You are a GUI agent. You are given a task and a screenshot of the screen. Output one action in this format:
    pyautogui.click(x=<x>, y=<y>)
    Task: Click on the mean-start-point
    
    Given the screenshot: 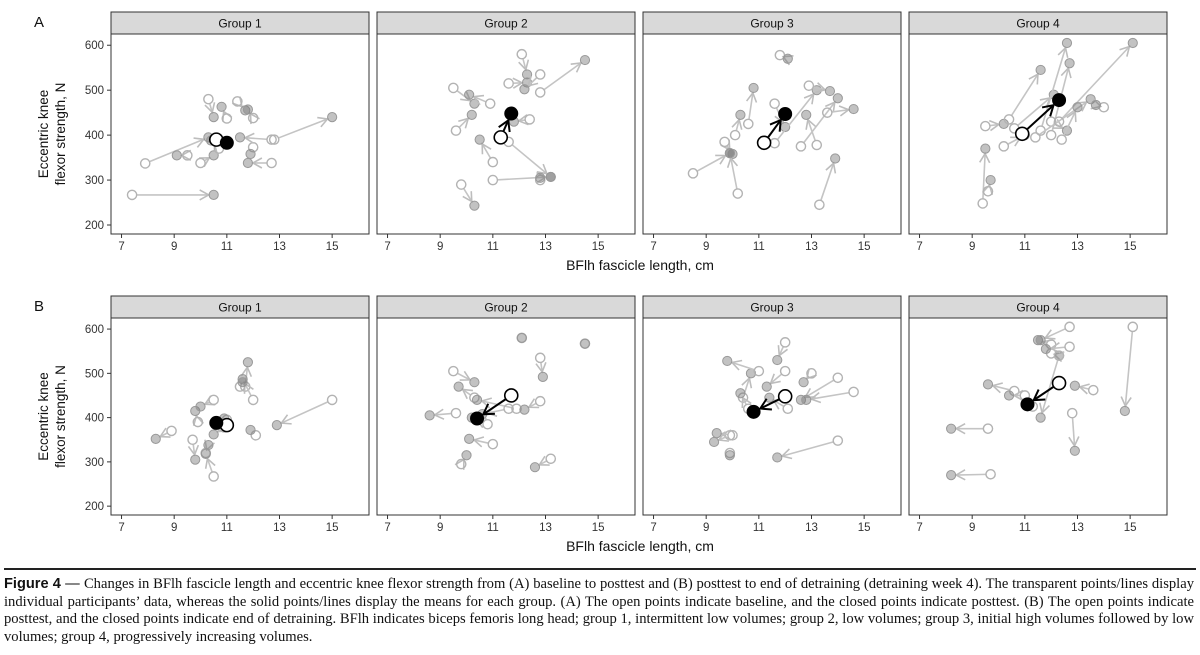 What is the action you would take?
    pyautogui.click(x=1022, y=134)
    